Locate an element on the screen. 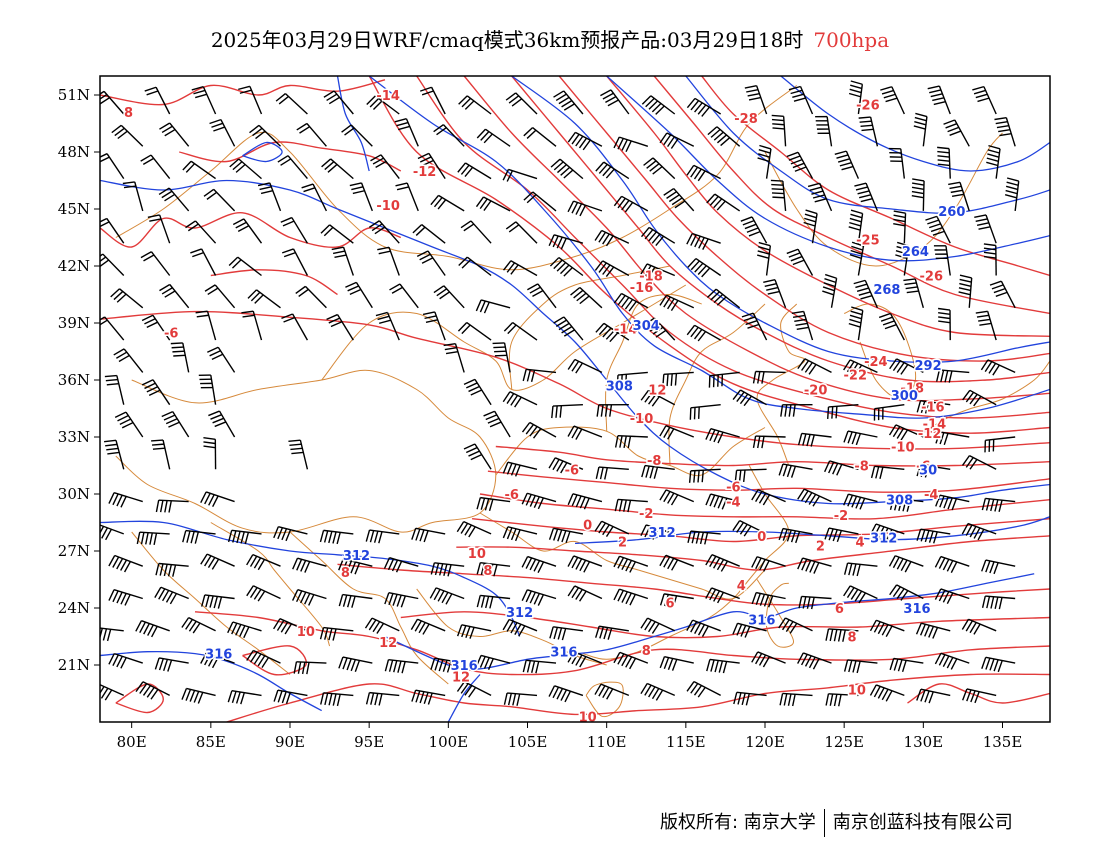  temperature-label: -10 is located at coordinates (642, 419).